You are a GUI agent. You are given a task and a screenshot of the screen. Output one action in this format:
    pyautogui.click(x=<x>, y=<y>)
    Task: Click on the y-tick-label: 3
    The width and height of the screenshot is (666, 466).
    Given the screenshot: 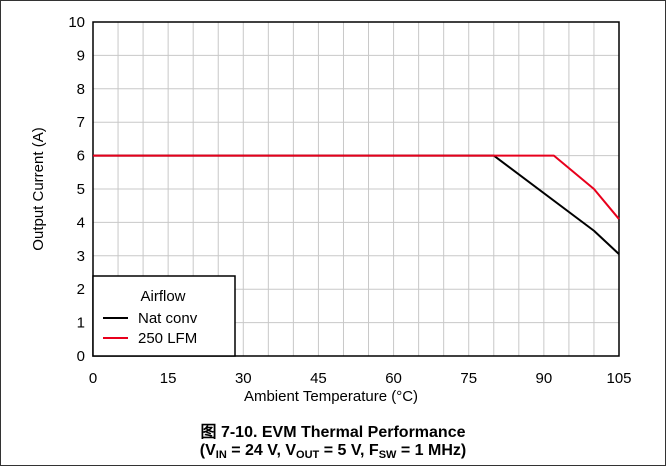 What is the action you would take?
    pyautogui.click(x=81, y=256)
    